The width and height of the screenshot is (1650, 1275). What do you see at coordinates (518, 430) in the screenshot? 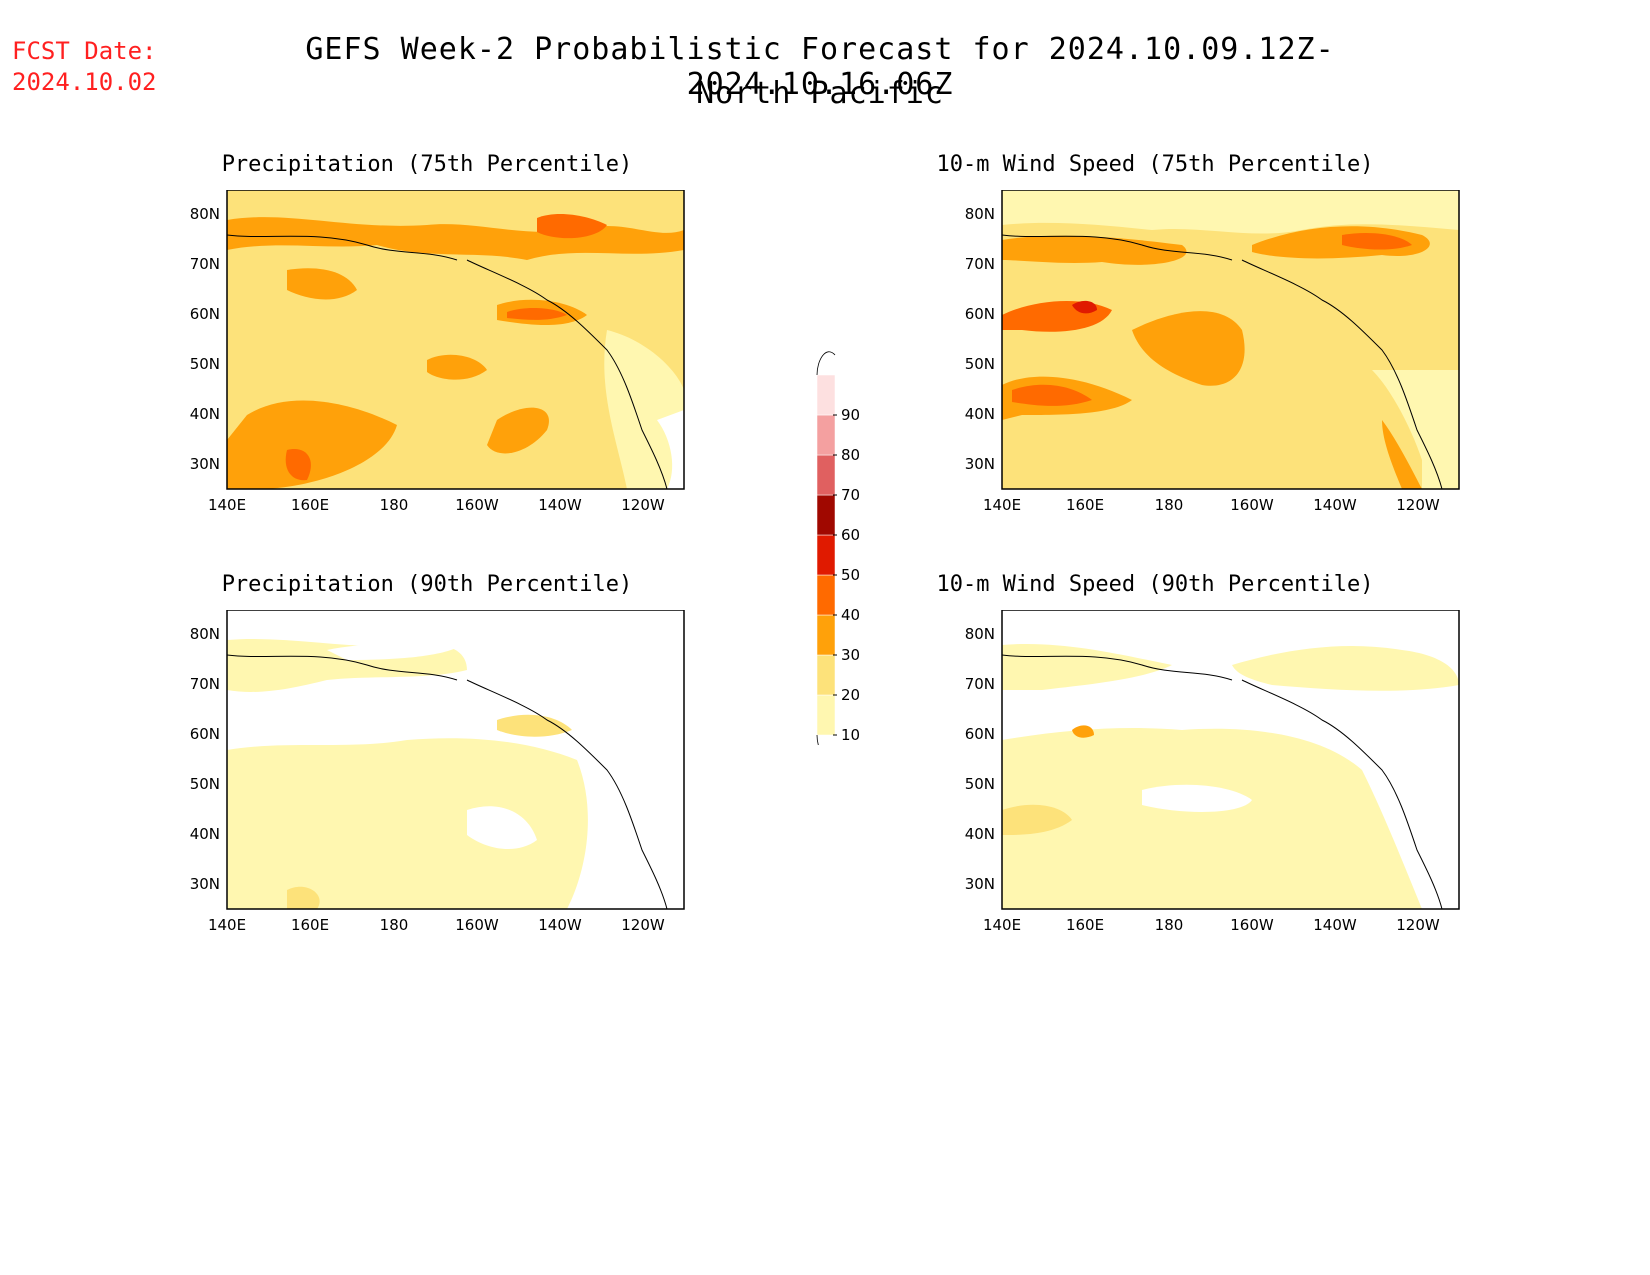
I see `shade-area-subtropical` at bounding box center [518, 430].